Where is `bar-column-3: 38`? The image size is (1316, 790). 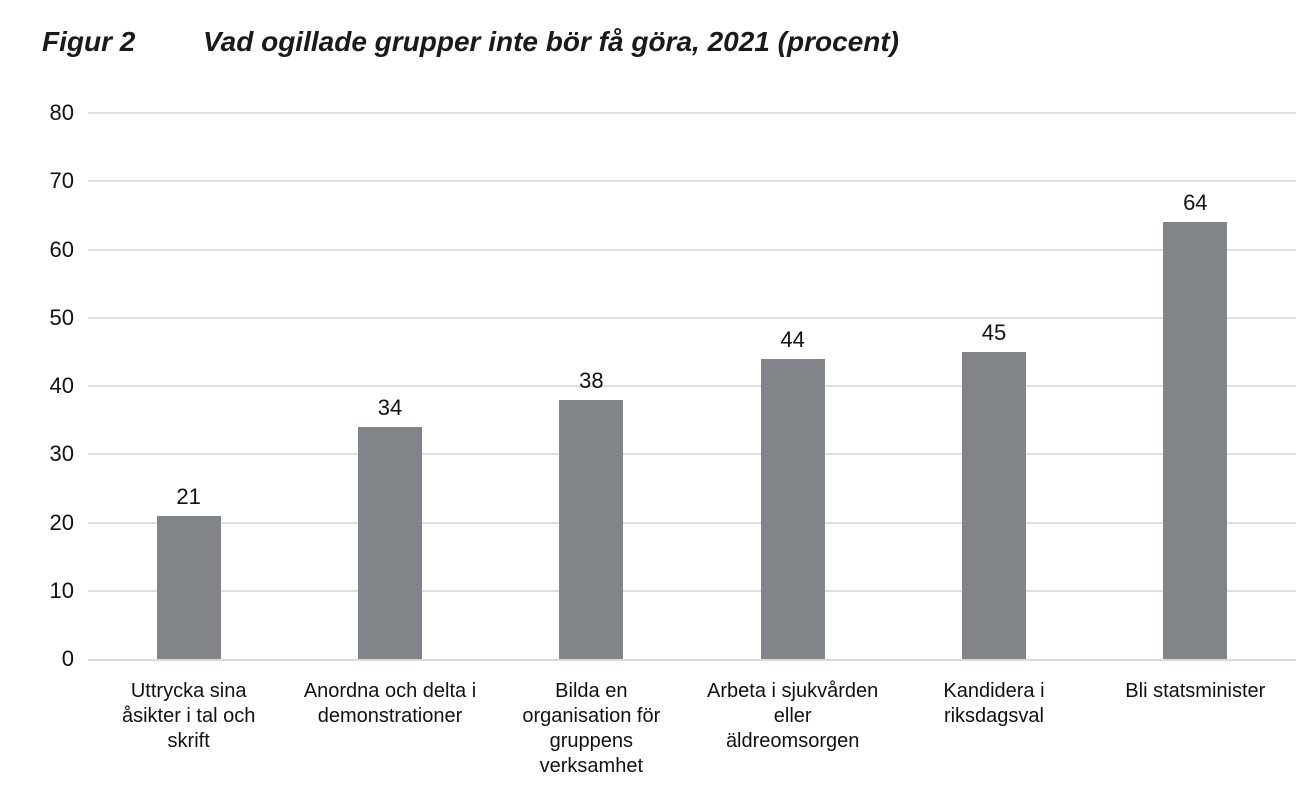 bar-column-3: 38 is located at coordinates (591, 386).